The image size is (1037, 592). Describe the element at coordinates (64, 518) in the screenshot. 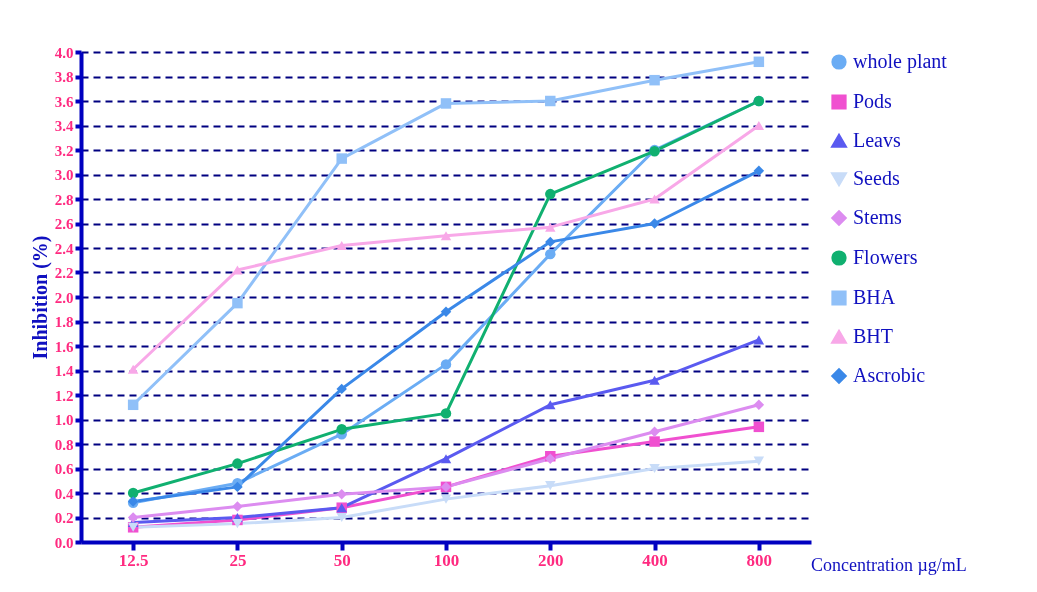

I see `y-tick-label: 0.2` at that location.